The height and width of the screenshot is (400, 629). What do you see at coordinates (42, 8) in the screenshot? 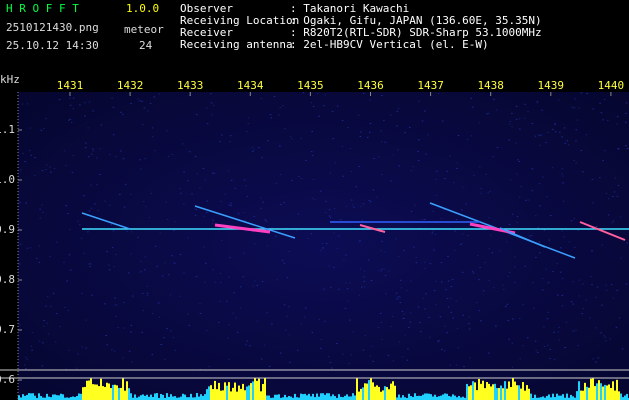
I see `app-name: H R O F F T` at bounding box center [42, 8].